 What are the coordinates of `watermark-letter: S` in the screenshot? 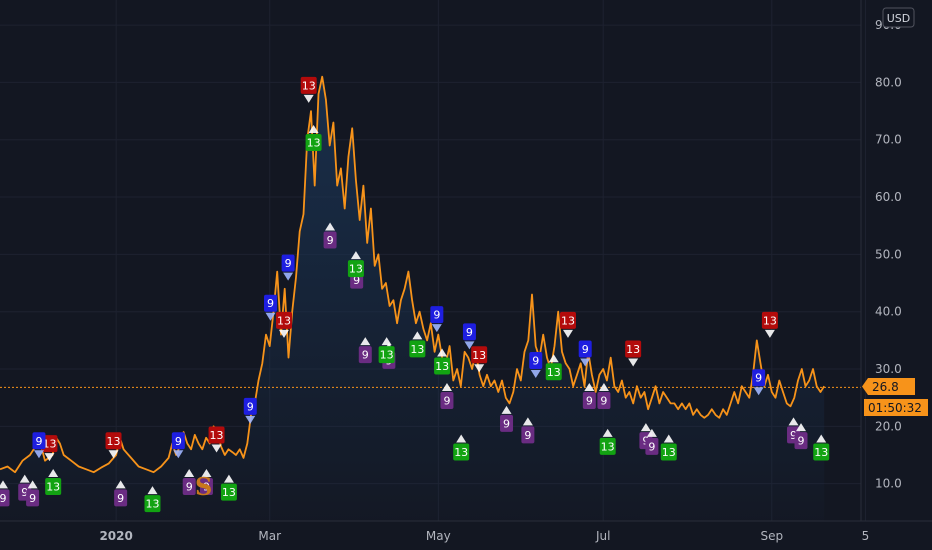 It's located at (203, 486).